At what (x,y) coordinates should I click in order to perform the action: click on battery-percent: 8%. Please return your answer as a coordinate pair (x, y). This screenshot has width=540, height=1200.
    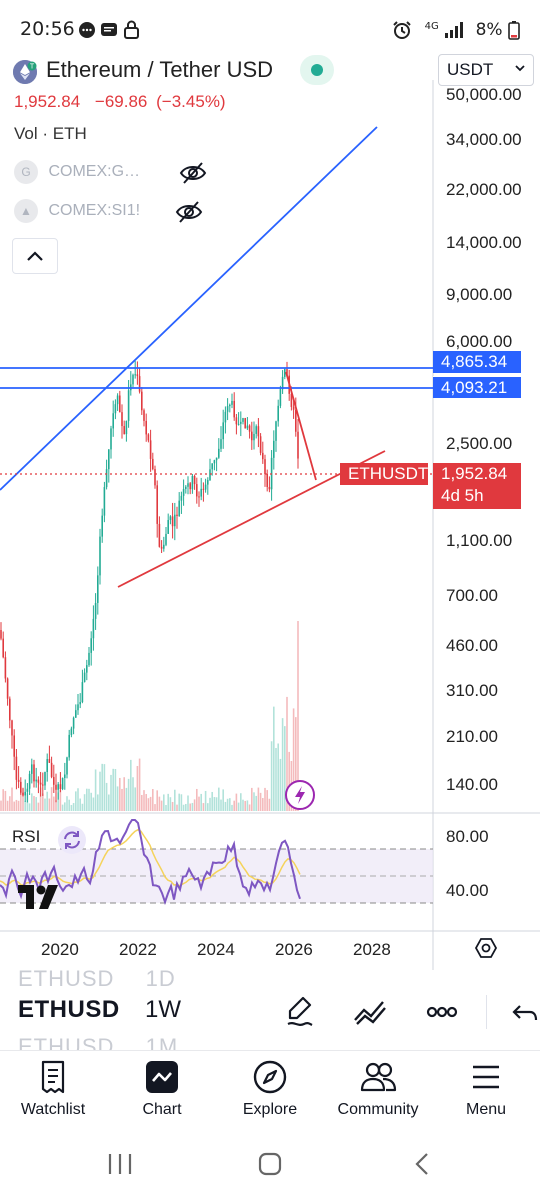
    Looking at the image, I should click on (489, 30).